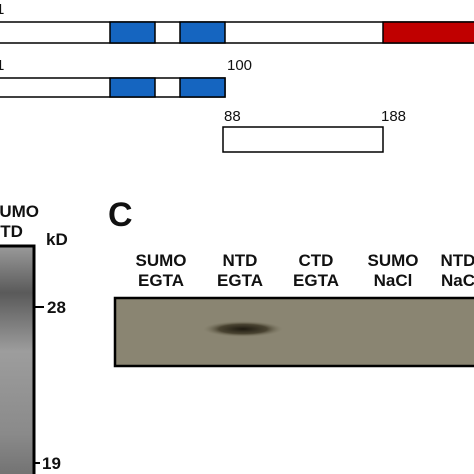 The width and height of the screenshot is (474, 474). I want to click on unit-label: kD, so click(57, 239).